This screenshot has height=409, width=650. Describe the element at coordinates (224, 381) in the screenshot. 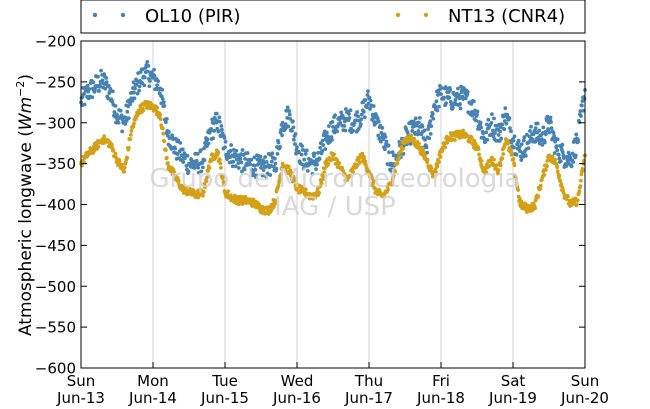

I see `x-tick-label-day: Tue` at that location.